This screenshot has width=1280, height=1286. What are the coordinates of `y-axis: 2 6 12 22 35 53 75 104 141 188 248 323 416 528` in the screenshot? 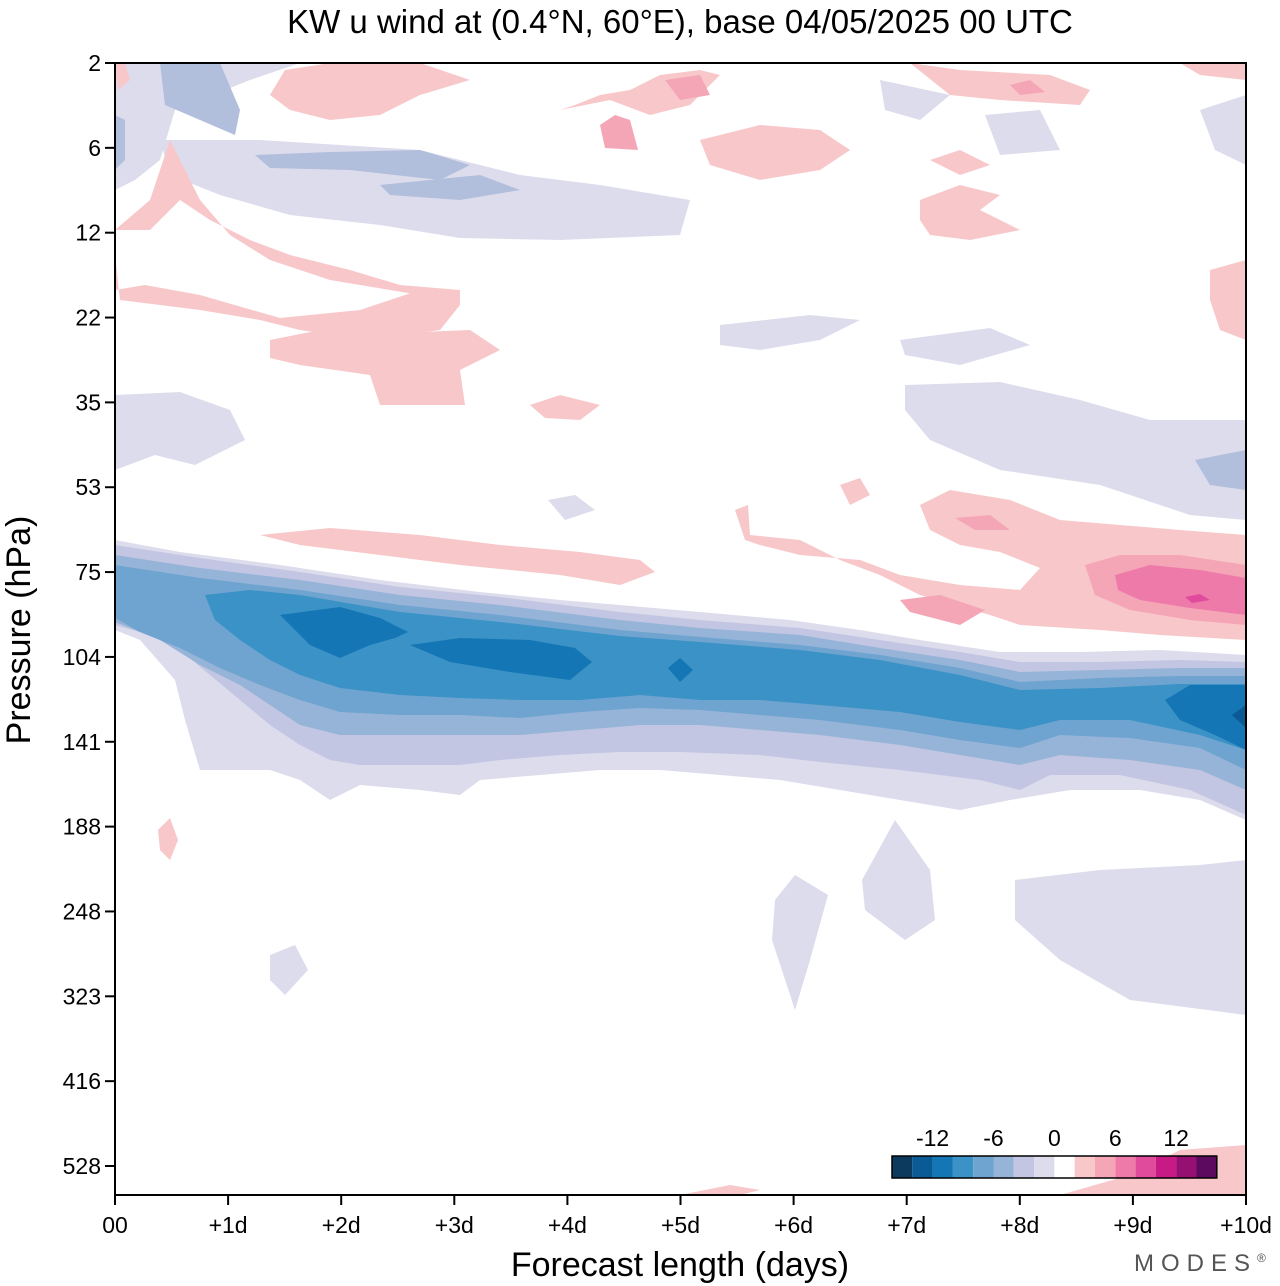 It's located at (89, 614).